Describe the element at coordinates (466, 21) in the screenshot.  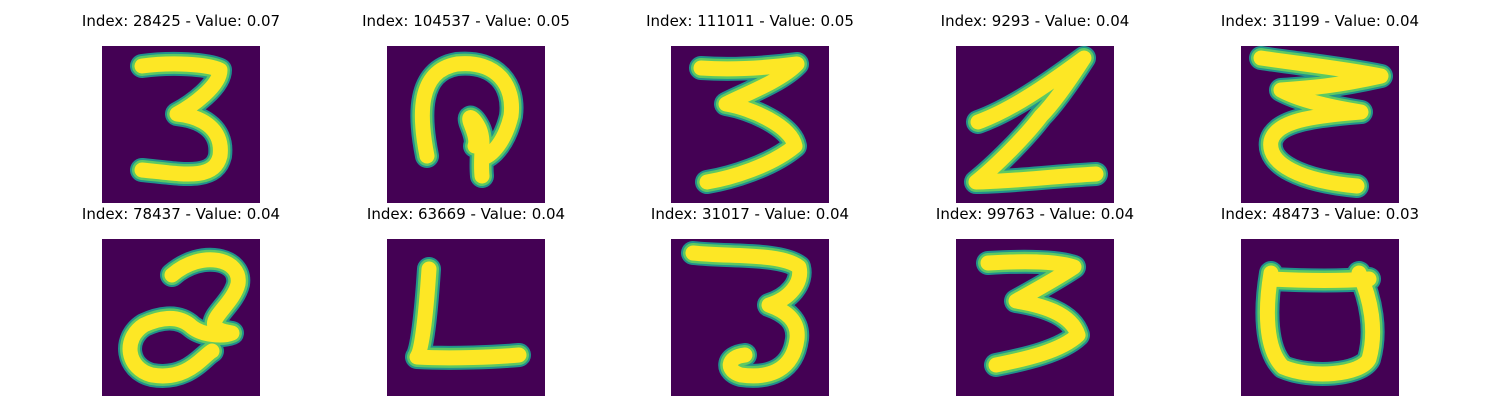
I see `image-title: Index: 104537 - Value: 0.05` at that location.